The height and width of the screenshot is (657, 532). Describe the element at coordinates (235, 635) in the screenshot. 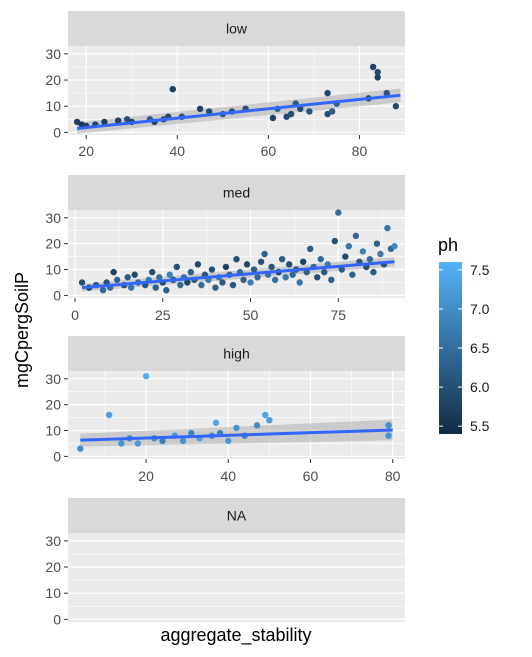

I see `x-axis-title: aggregate_stability` at that location.